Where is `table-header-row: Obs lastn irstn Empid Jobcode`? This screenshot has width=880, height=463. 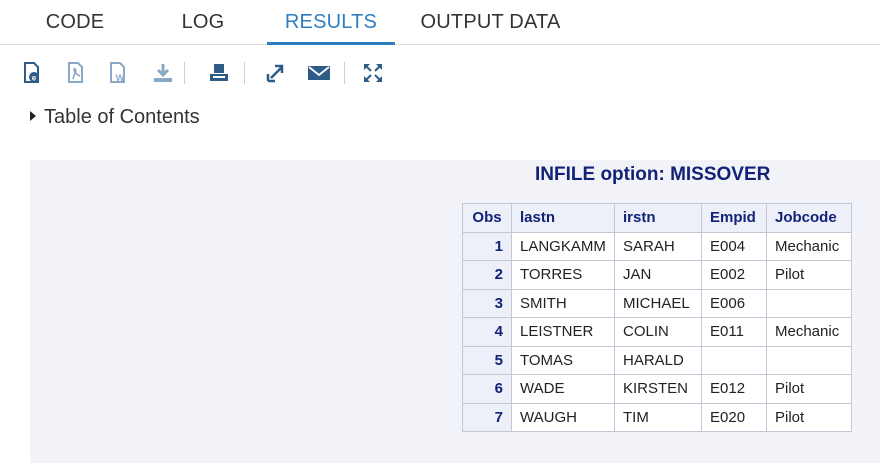 table-header-row: Obs lastn irstn Empid Jobcode is located at coordinates (657, 218).